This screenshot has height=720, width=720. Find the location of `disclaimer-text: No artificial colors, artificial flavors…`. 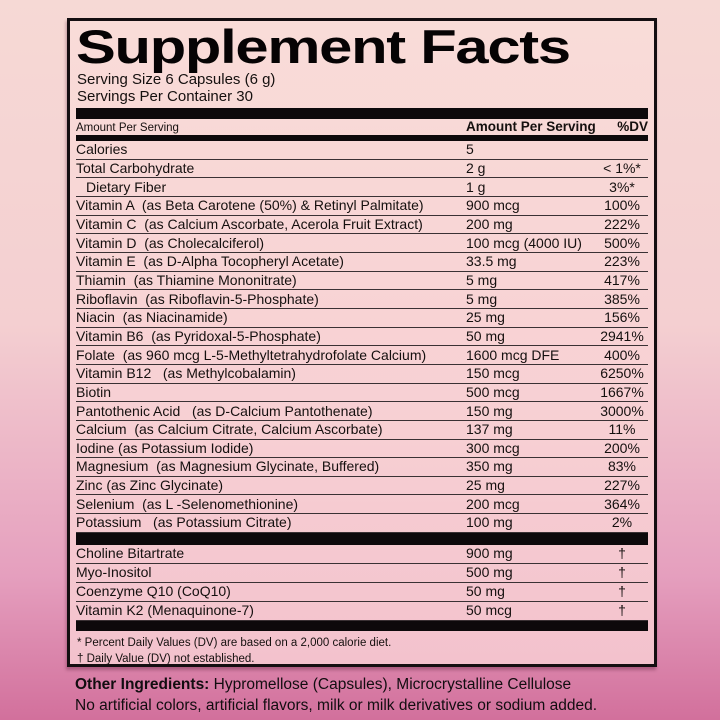

disclaimer-text: No artificial colors, artificial flavors… is located at coordinates (336, 705).